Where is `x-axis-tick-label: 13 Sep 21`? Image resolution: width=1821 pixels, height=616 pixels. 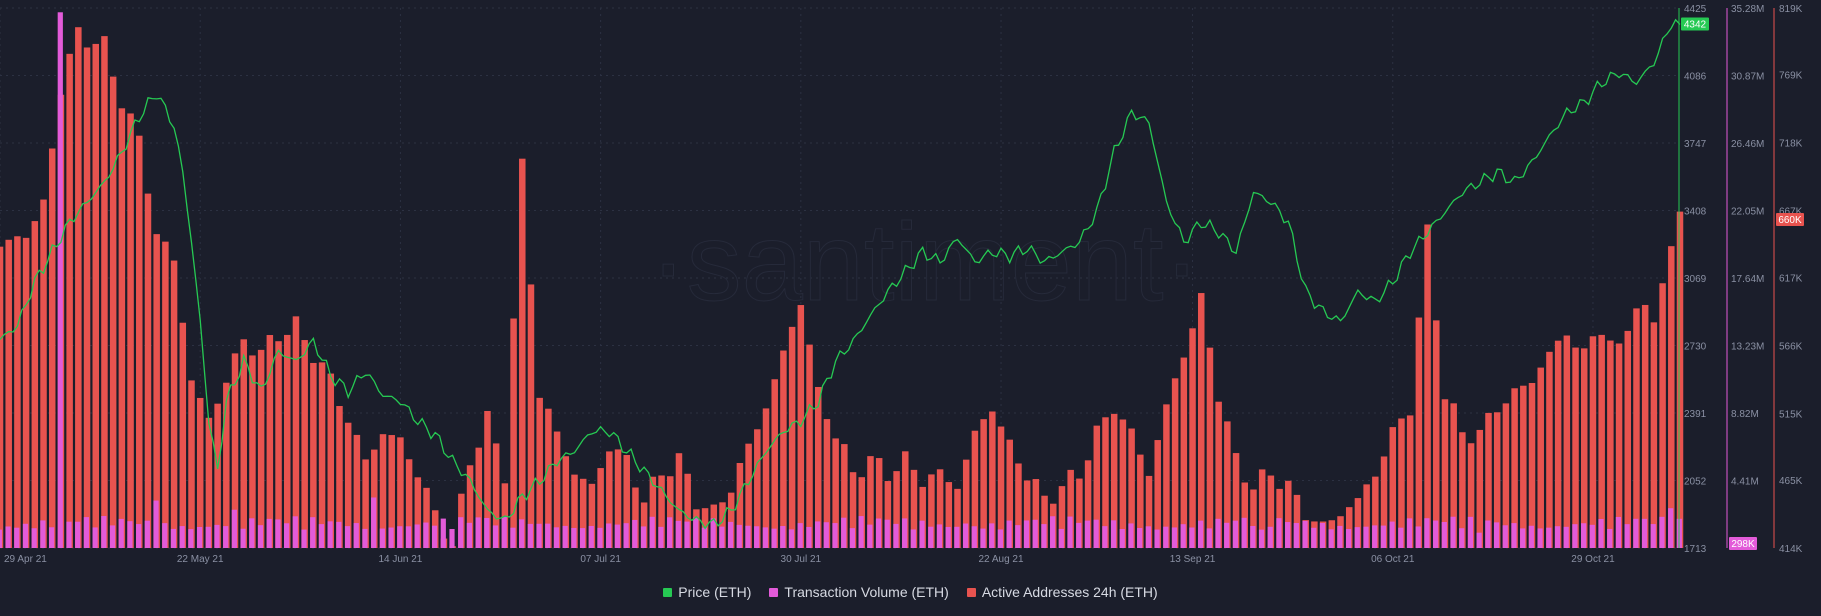 x-axis-tick-label: 13 Sep 21 is located at coordinates (1193, 559).